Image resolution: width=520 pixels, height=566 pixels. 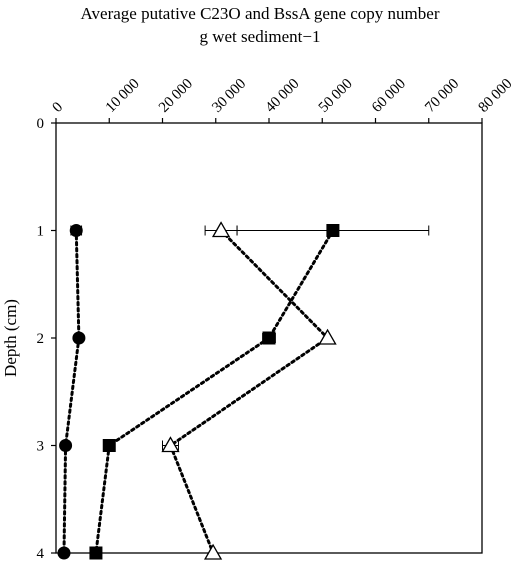 What do you see at coordinates (442, 96) in the screenshot?
I see `x-tick-label: 70 000` at bounding box center [442, 96].